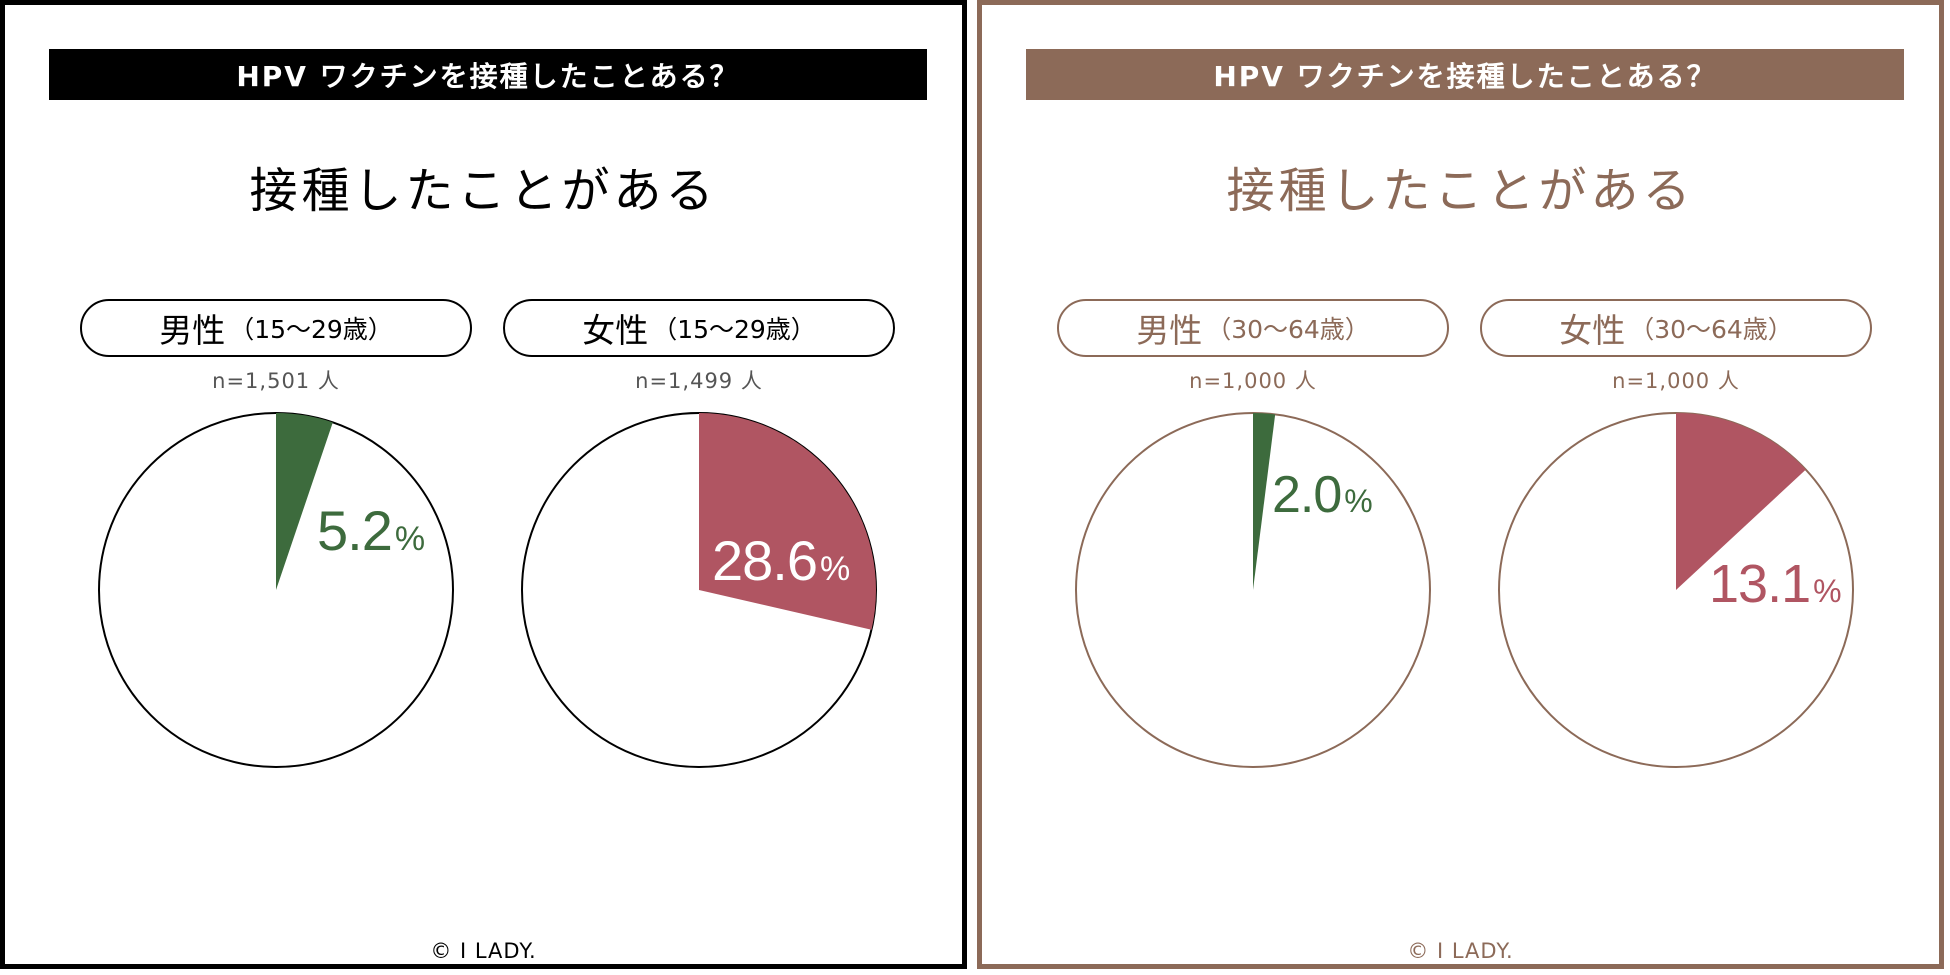 Image resolution: width=1950 pixels, height=975 pixels. I want to click on male-sample-size: n=1,501 人, so click(276, 381).